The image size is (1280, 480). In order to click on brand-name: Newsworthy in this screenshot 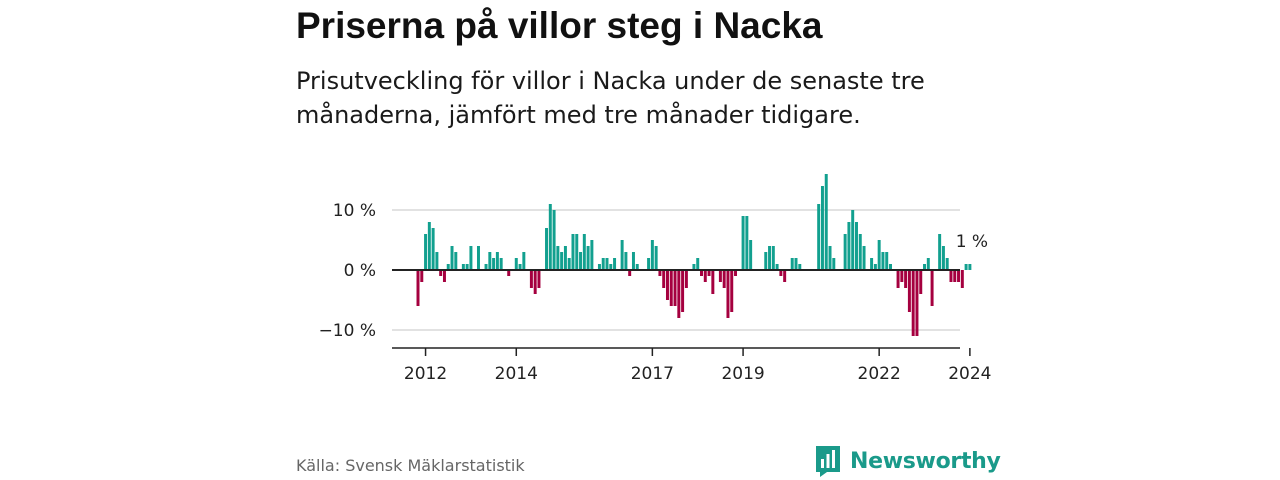, I will do `click(925, 461)`.